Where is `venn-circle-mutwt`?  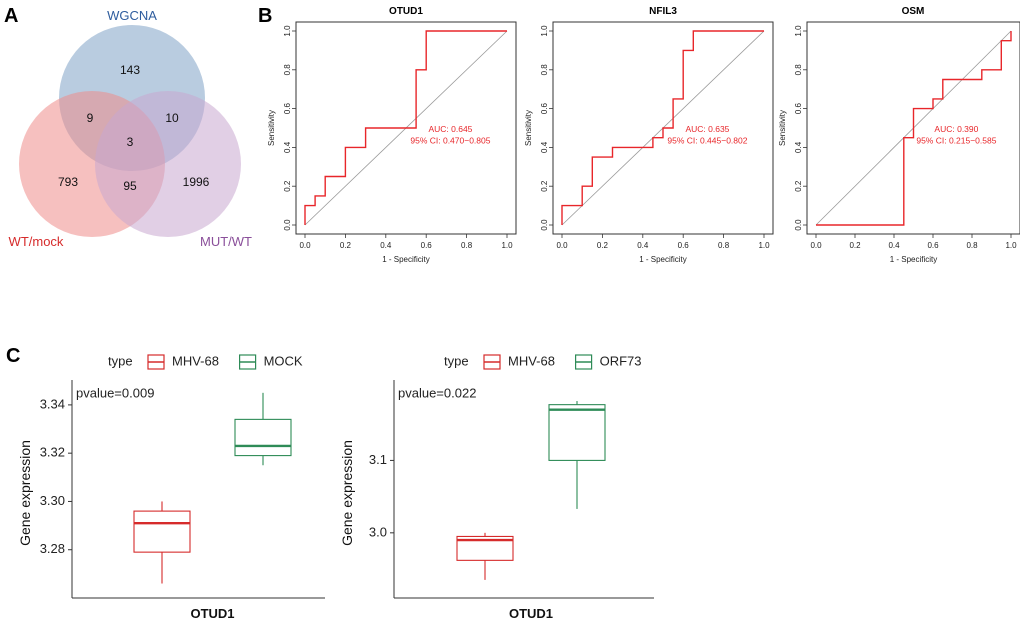 venn-circle-mutwt is located at coordinates (168, 164).